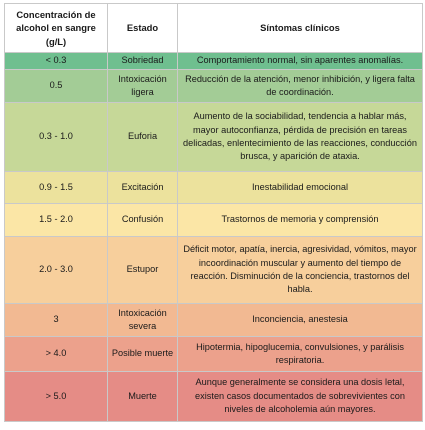 The height and width of the screenshot is (430, 425). Describe the element at coordinates (142, 137) in the screenshot. I see `cell-state: Euforia` at that location.